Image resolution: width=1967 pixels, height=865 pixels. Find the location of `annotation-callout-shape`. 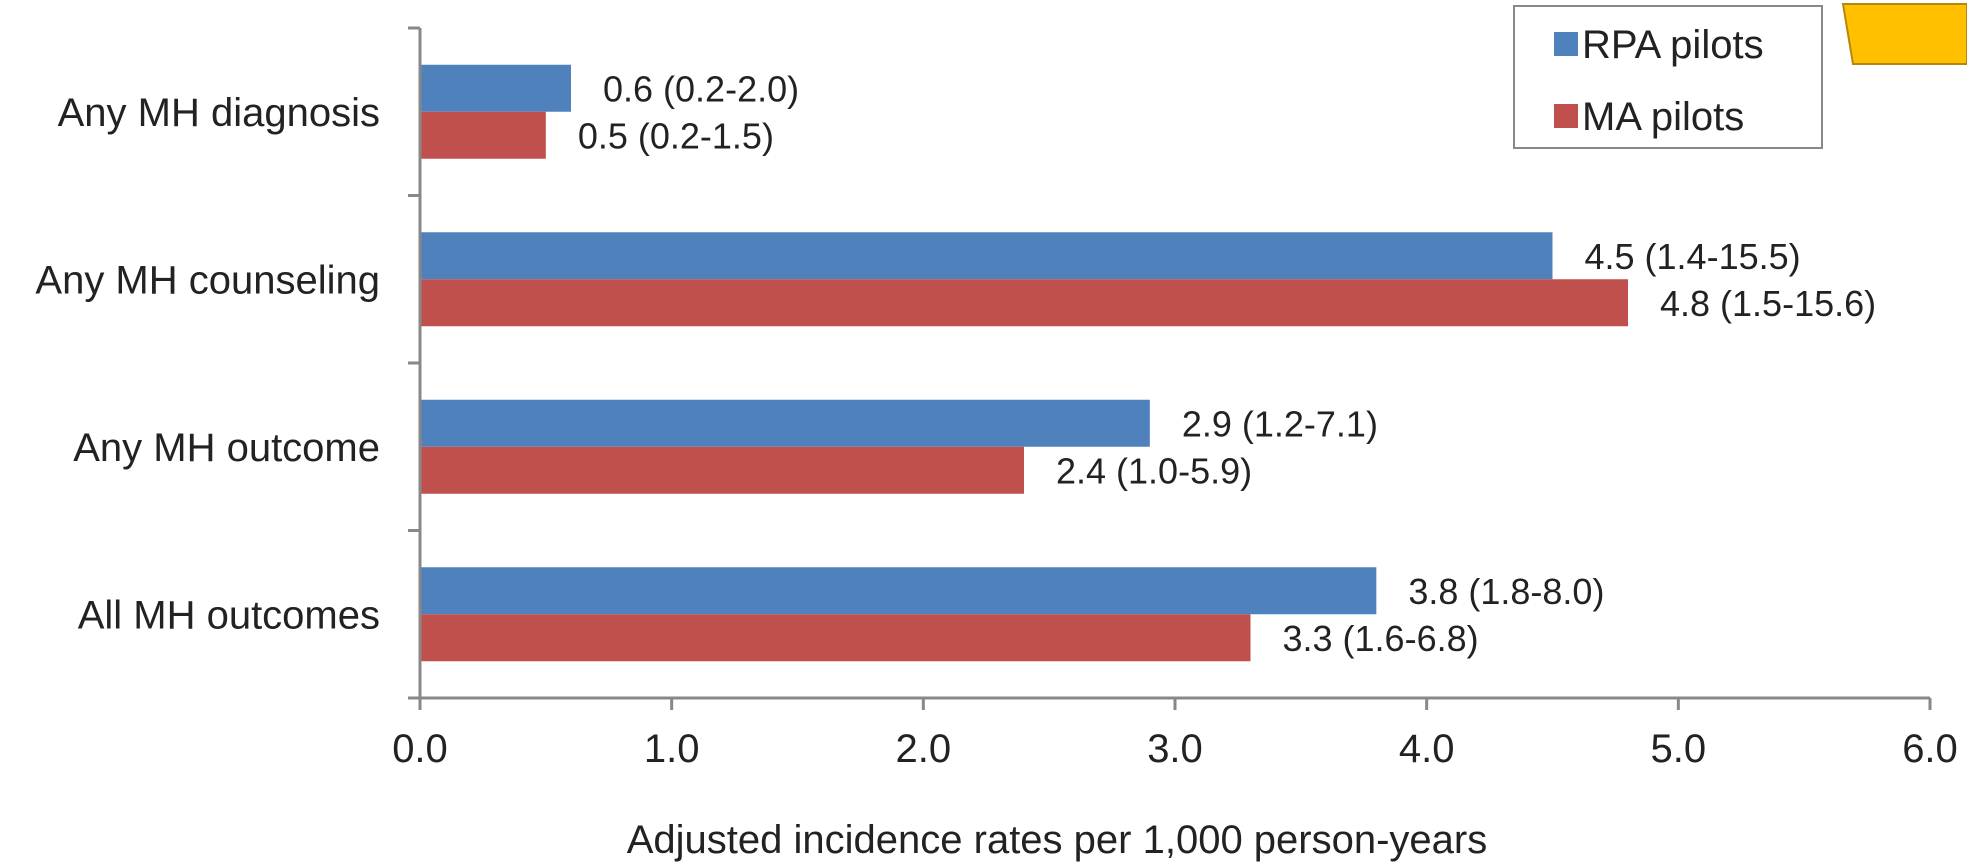

annotation-callout-shape is located at coordinates (1904, 34).